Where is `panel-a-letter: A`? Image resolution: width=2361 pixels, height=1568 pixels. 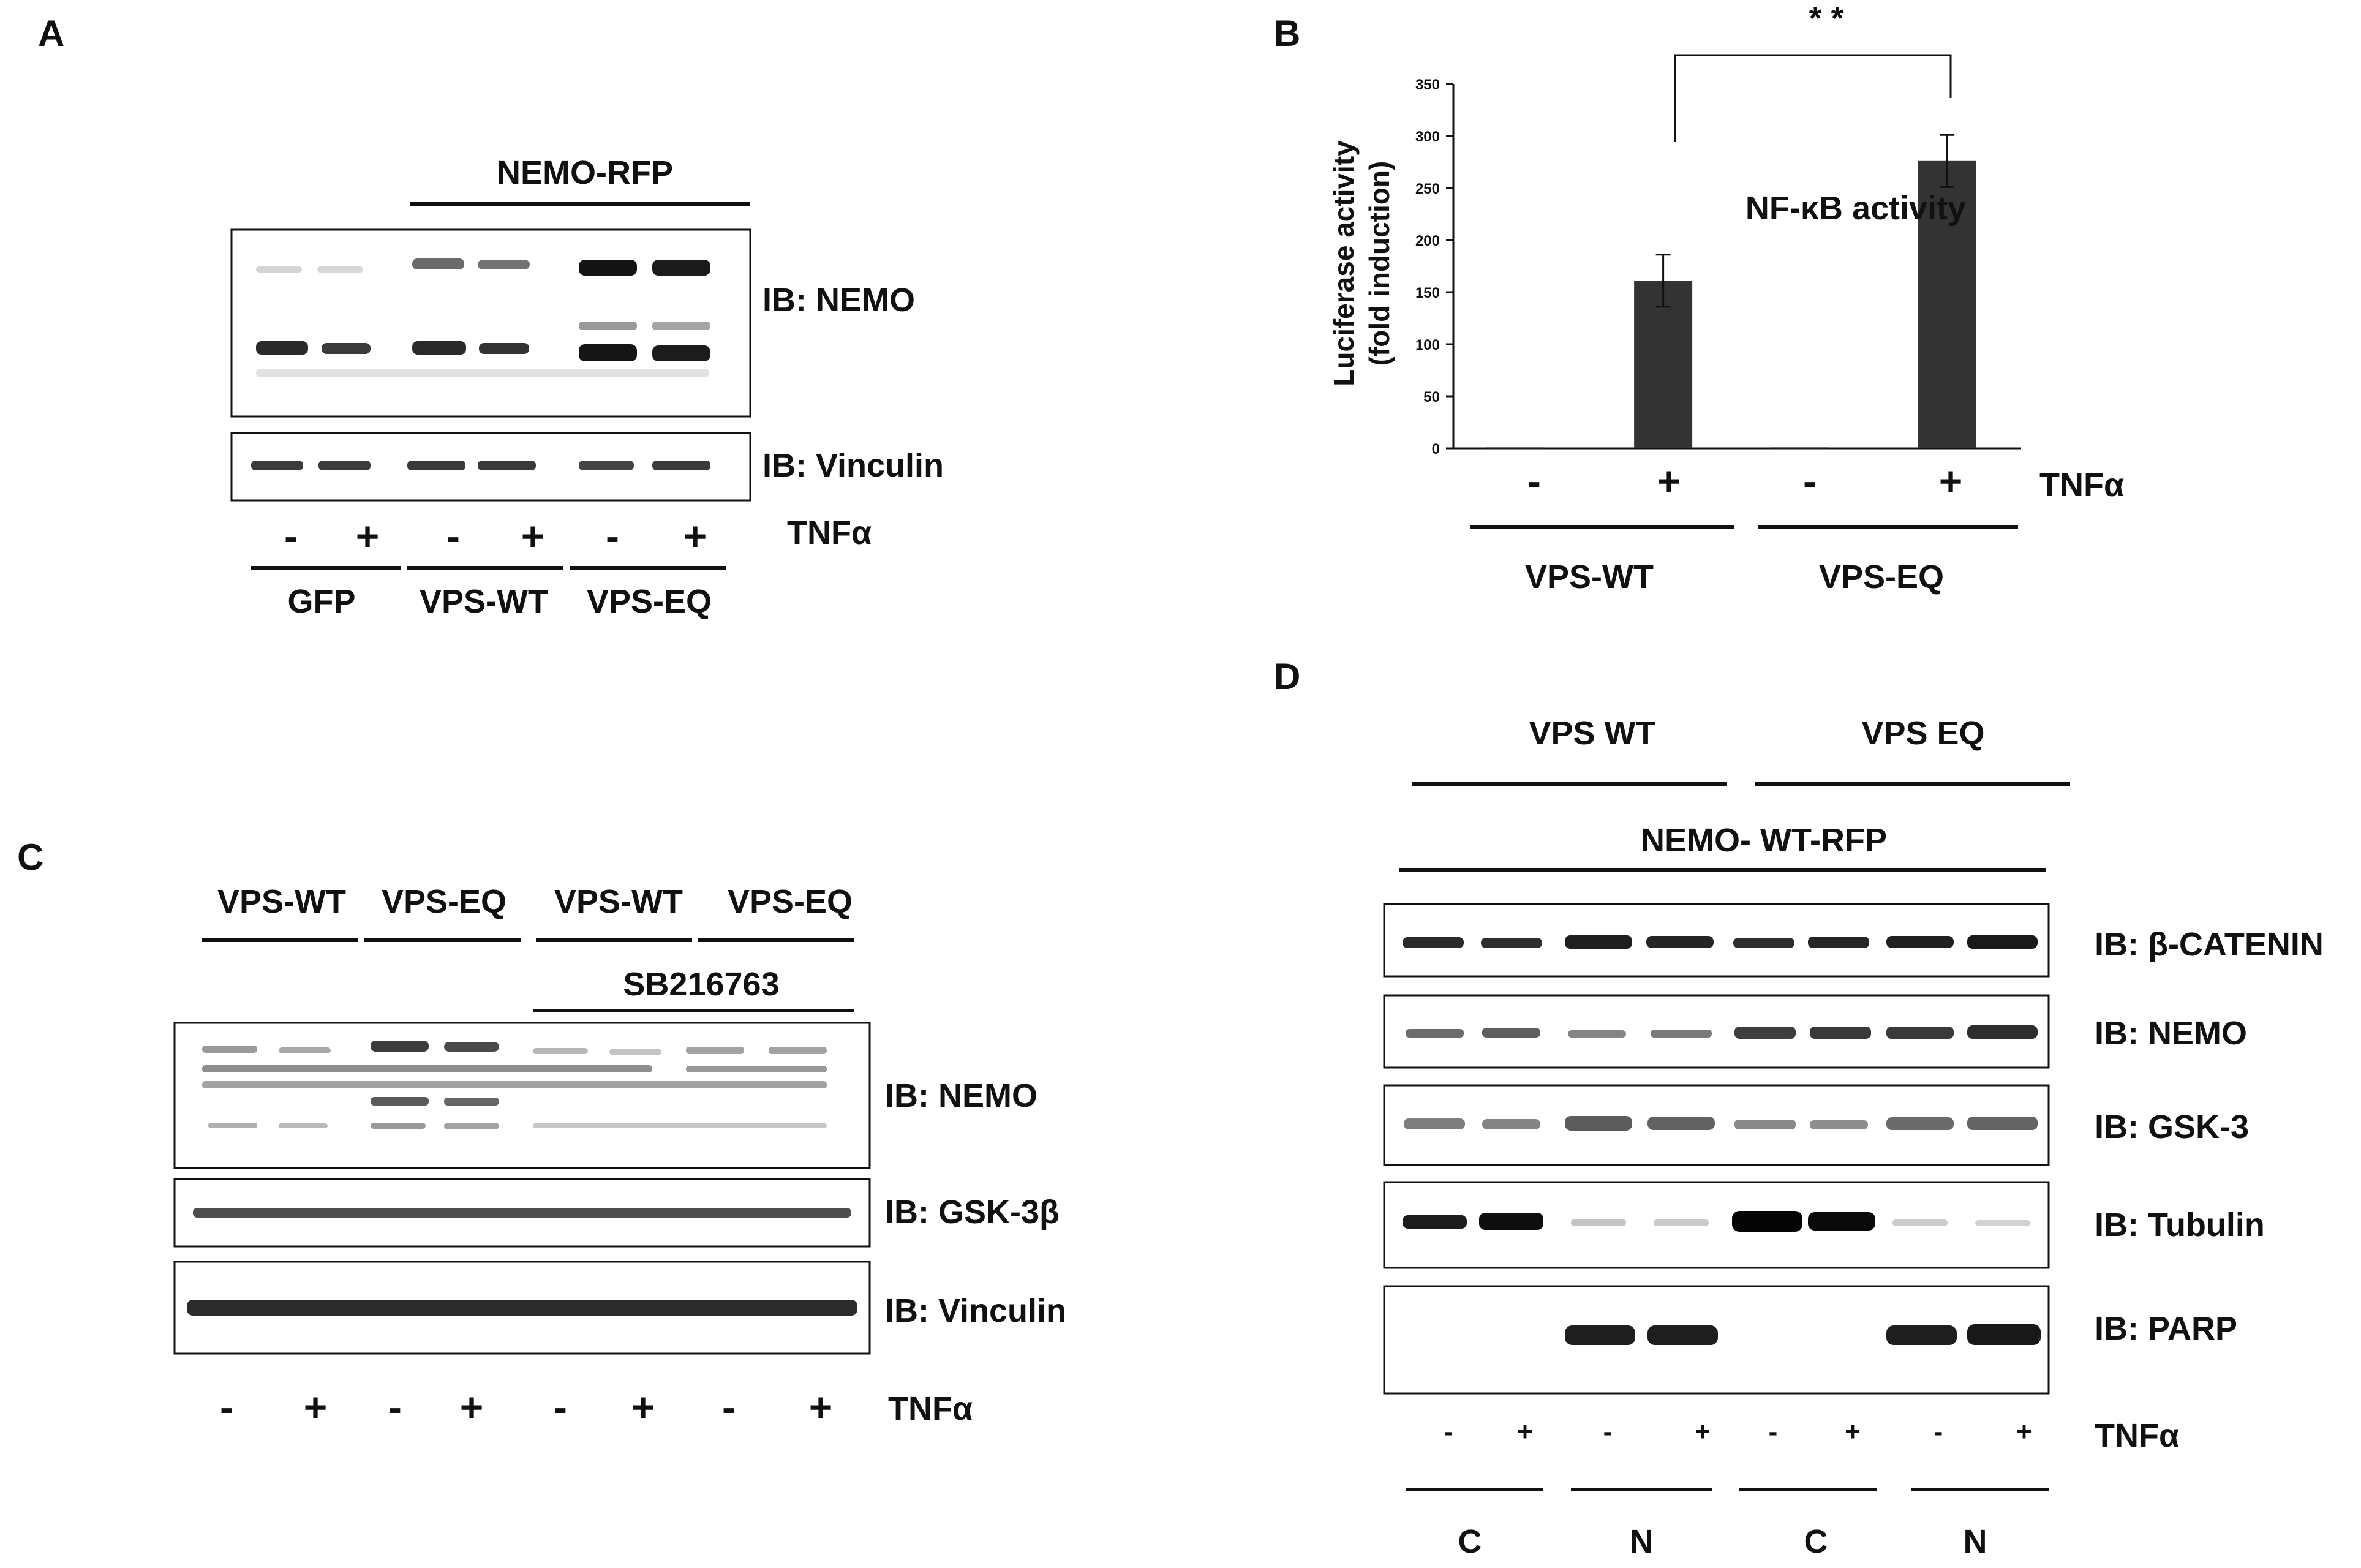 panel-a-letter: A is located at coordinates (51, 33).